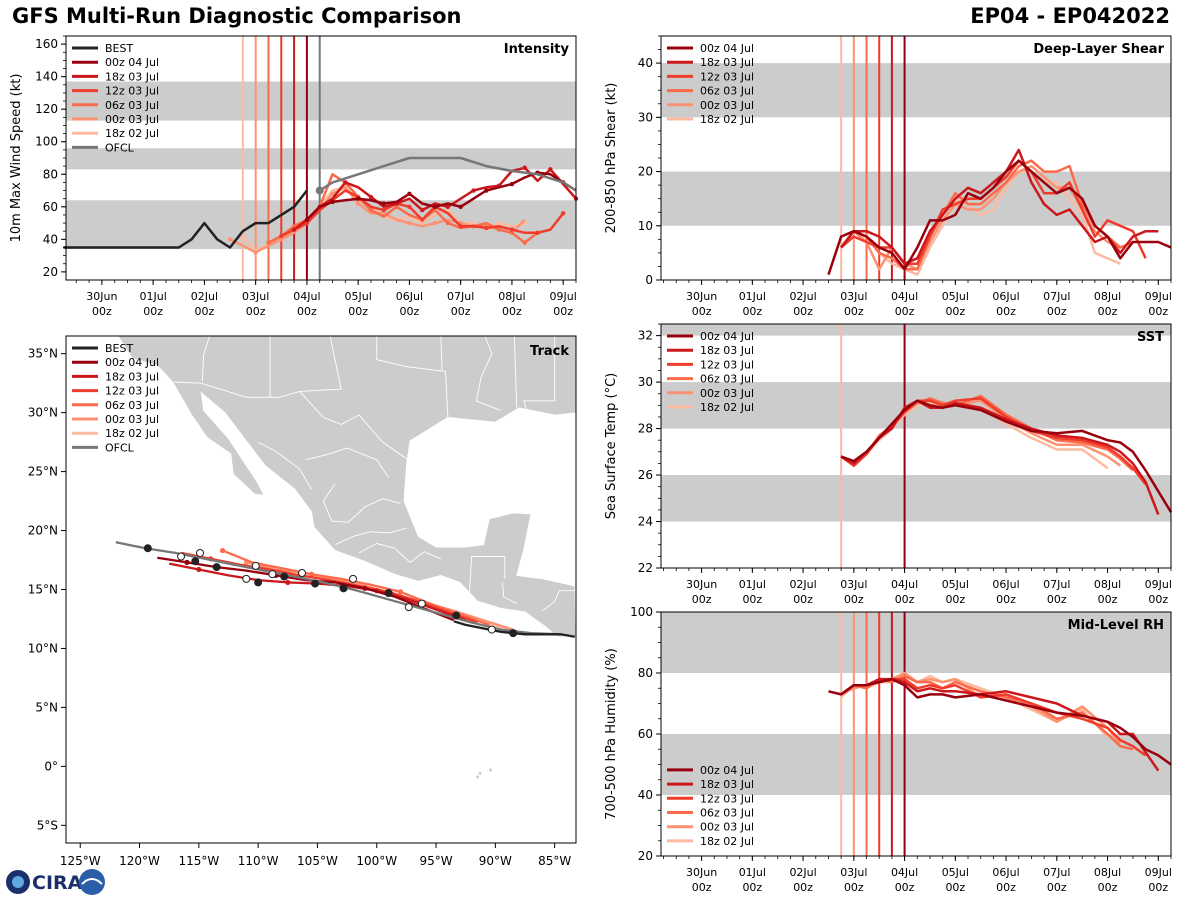 Image resolution: width=1200 pixels, height=900 pixels. I want to click on intensity-ytick-label: 120, so click(46, 109).